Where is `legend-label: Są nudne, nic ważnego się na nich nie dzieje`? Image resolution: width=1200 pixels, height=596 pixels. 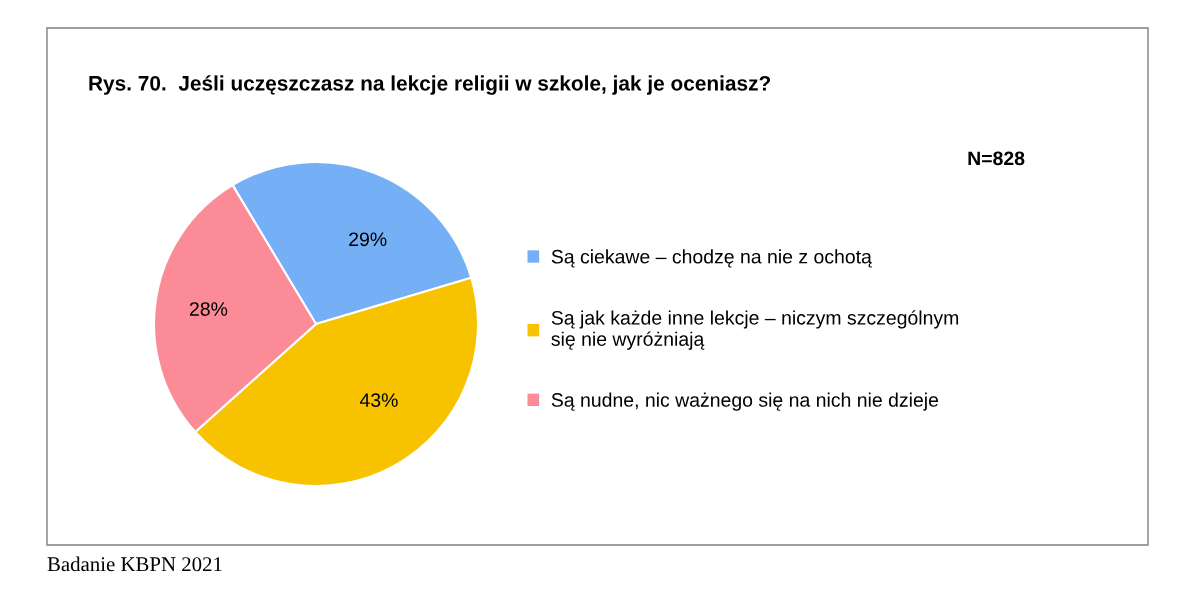
legend-label: Są nudne, nic ważnego się na nich nie dzieje is located at coordinates (745, 401).